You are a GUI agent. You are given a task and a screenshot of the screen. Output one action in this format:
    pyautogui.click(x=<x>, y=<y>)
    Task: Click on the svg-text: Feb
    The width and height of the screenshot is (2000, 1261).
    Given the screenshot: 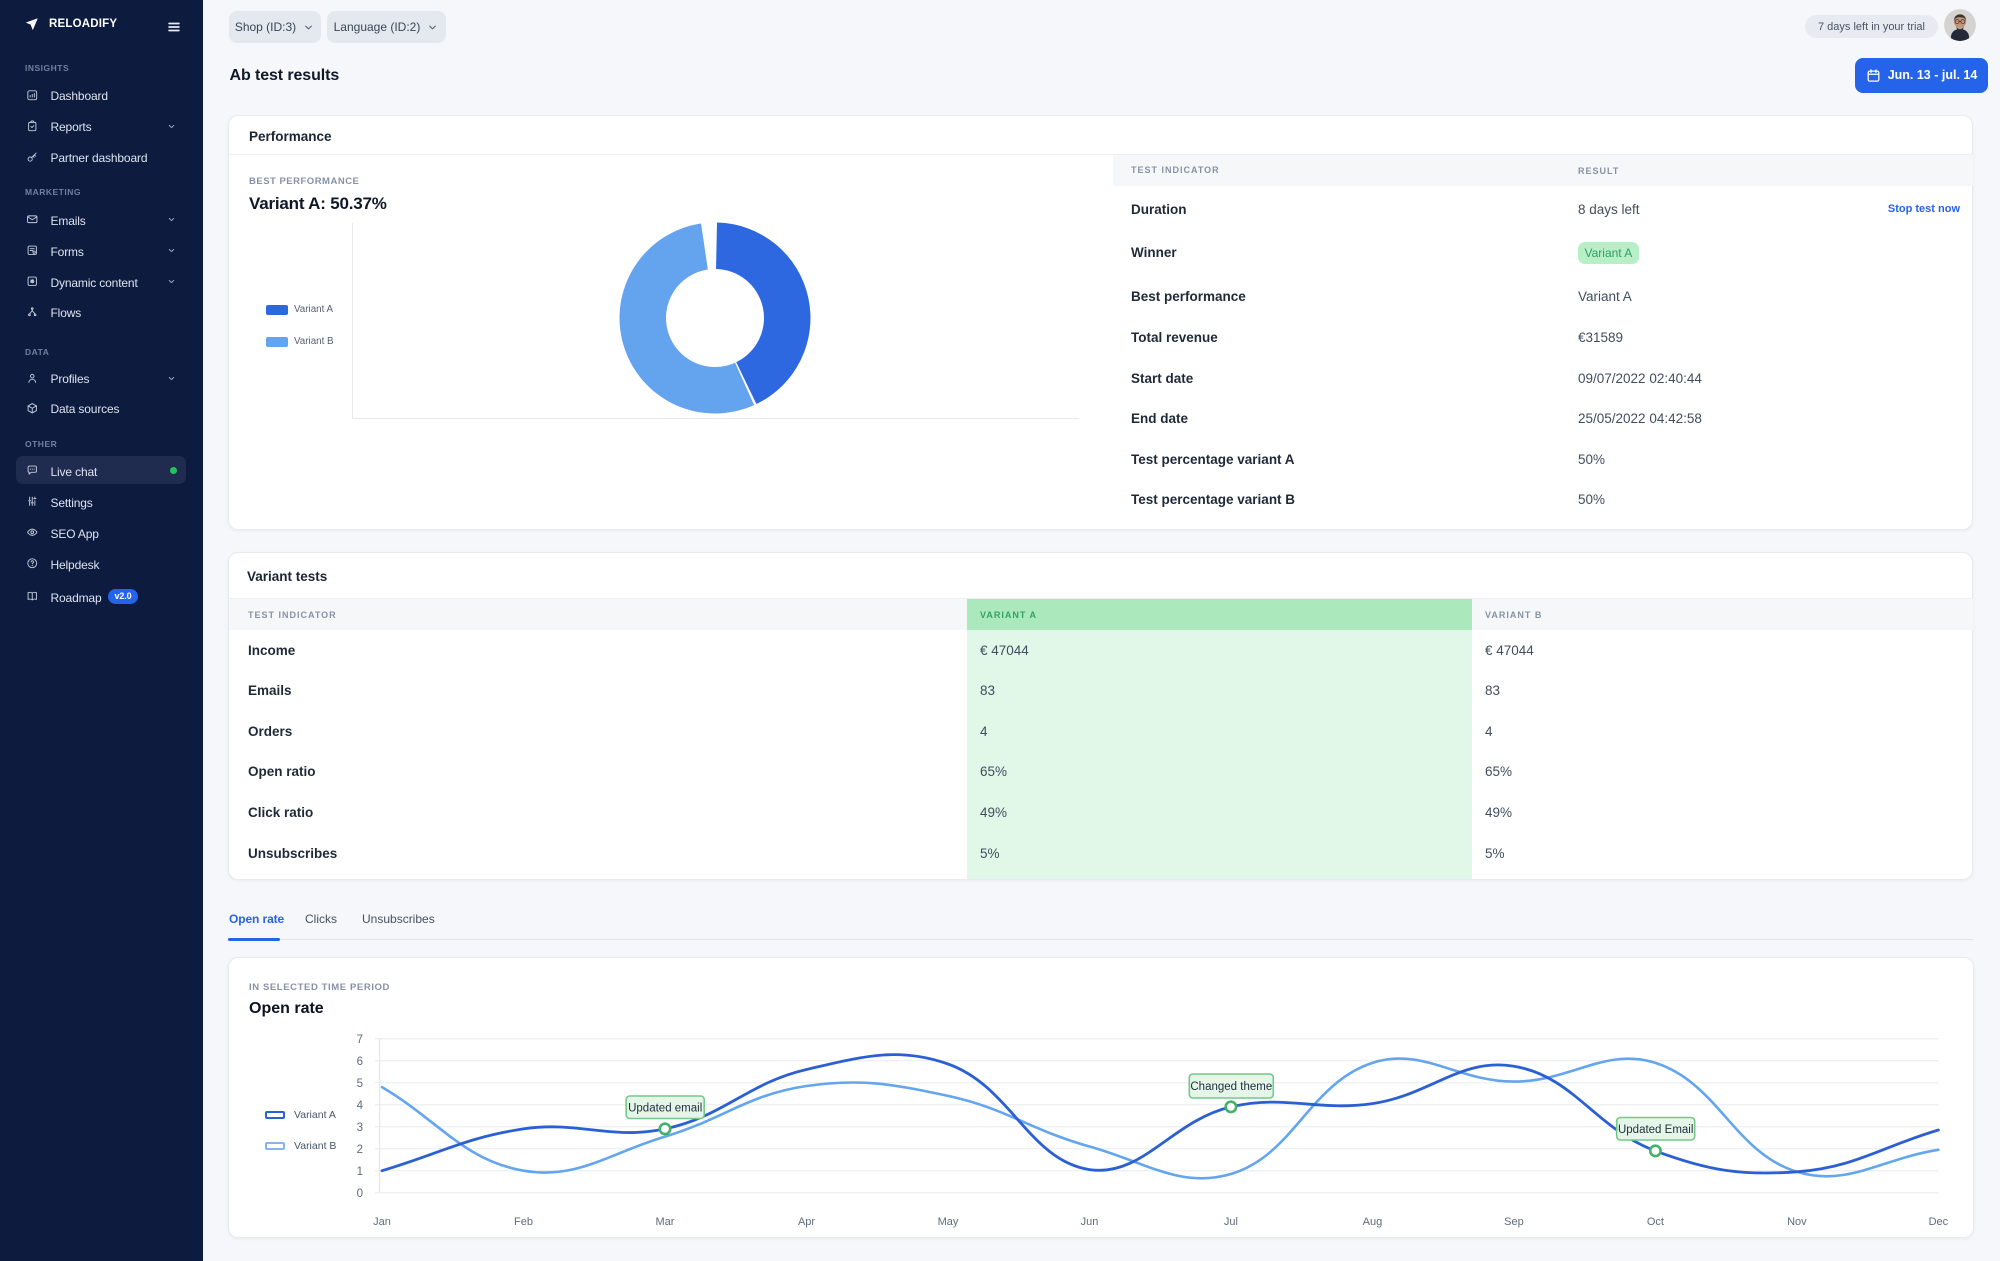 What is the action you would take?
    pyautogui.click(x=523, y=1222)
    